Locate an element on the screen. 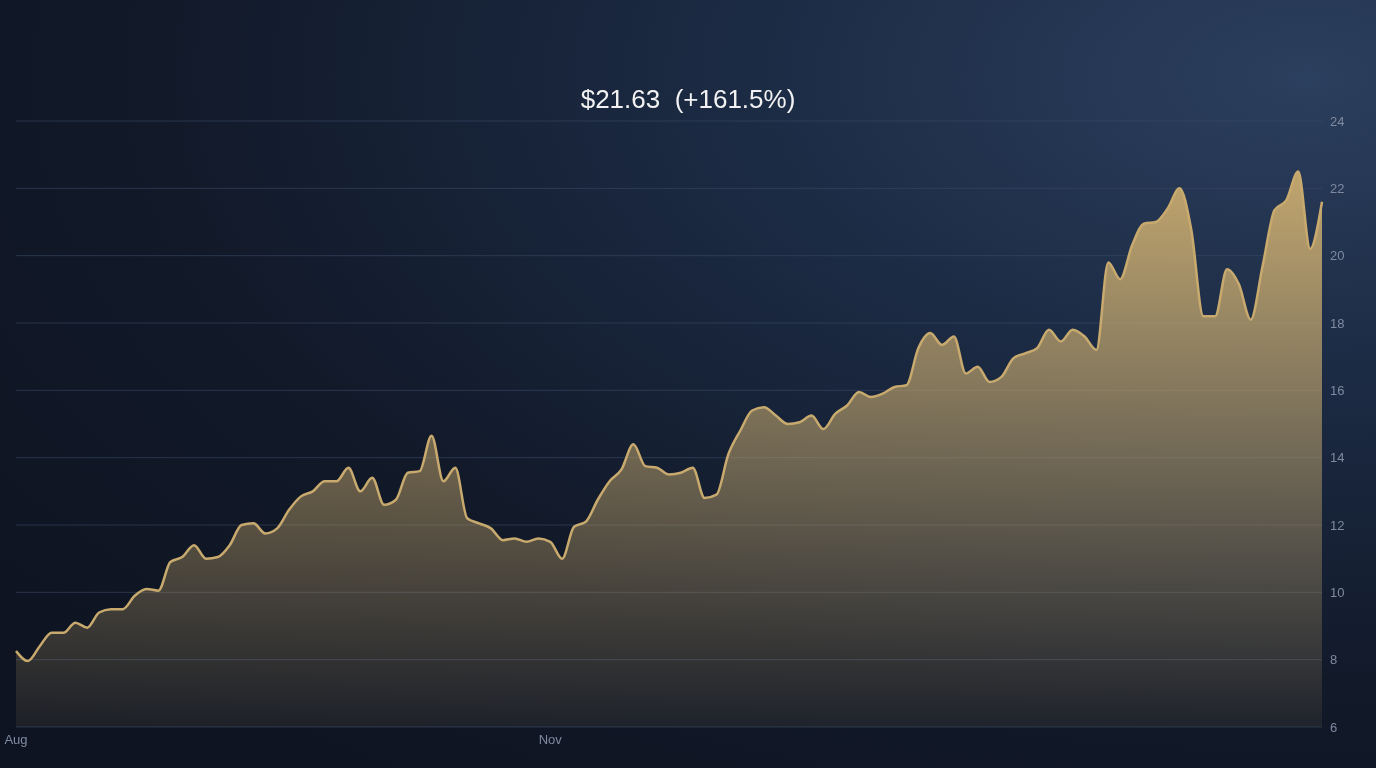 This screenshot has width=1376, height=768. y-tick-label: 22 is located at coordinates (1337, 188).